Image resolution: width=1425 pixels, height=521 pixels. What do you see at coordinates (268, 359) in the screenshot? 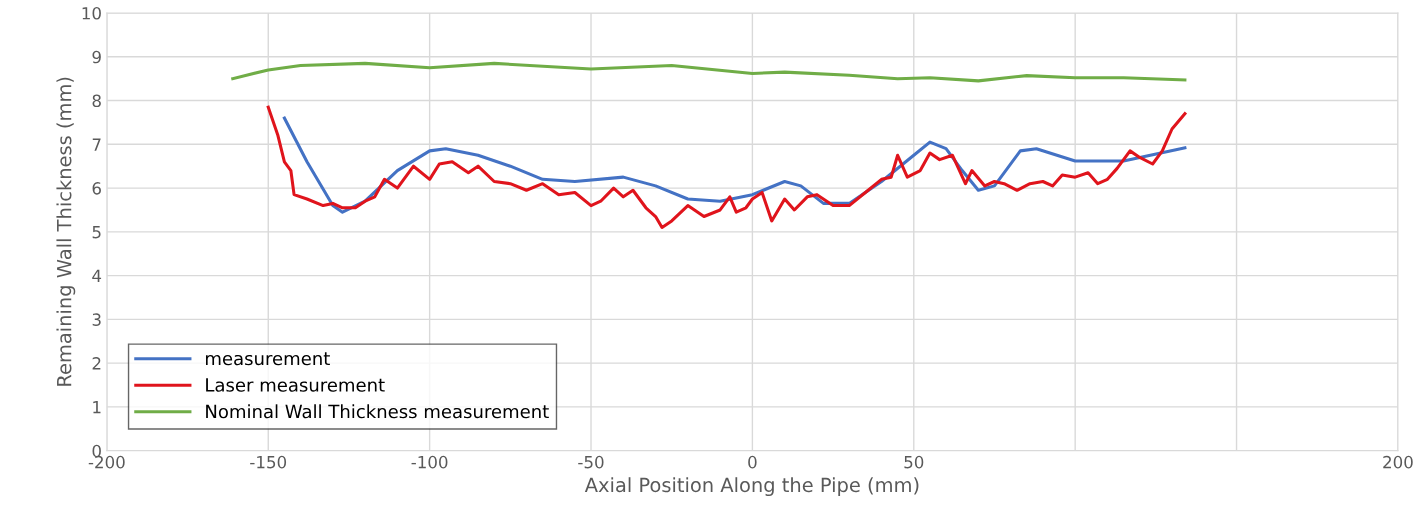
I see `legend-label: measurement` at bounding box center [268, 359].